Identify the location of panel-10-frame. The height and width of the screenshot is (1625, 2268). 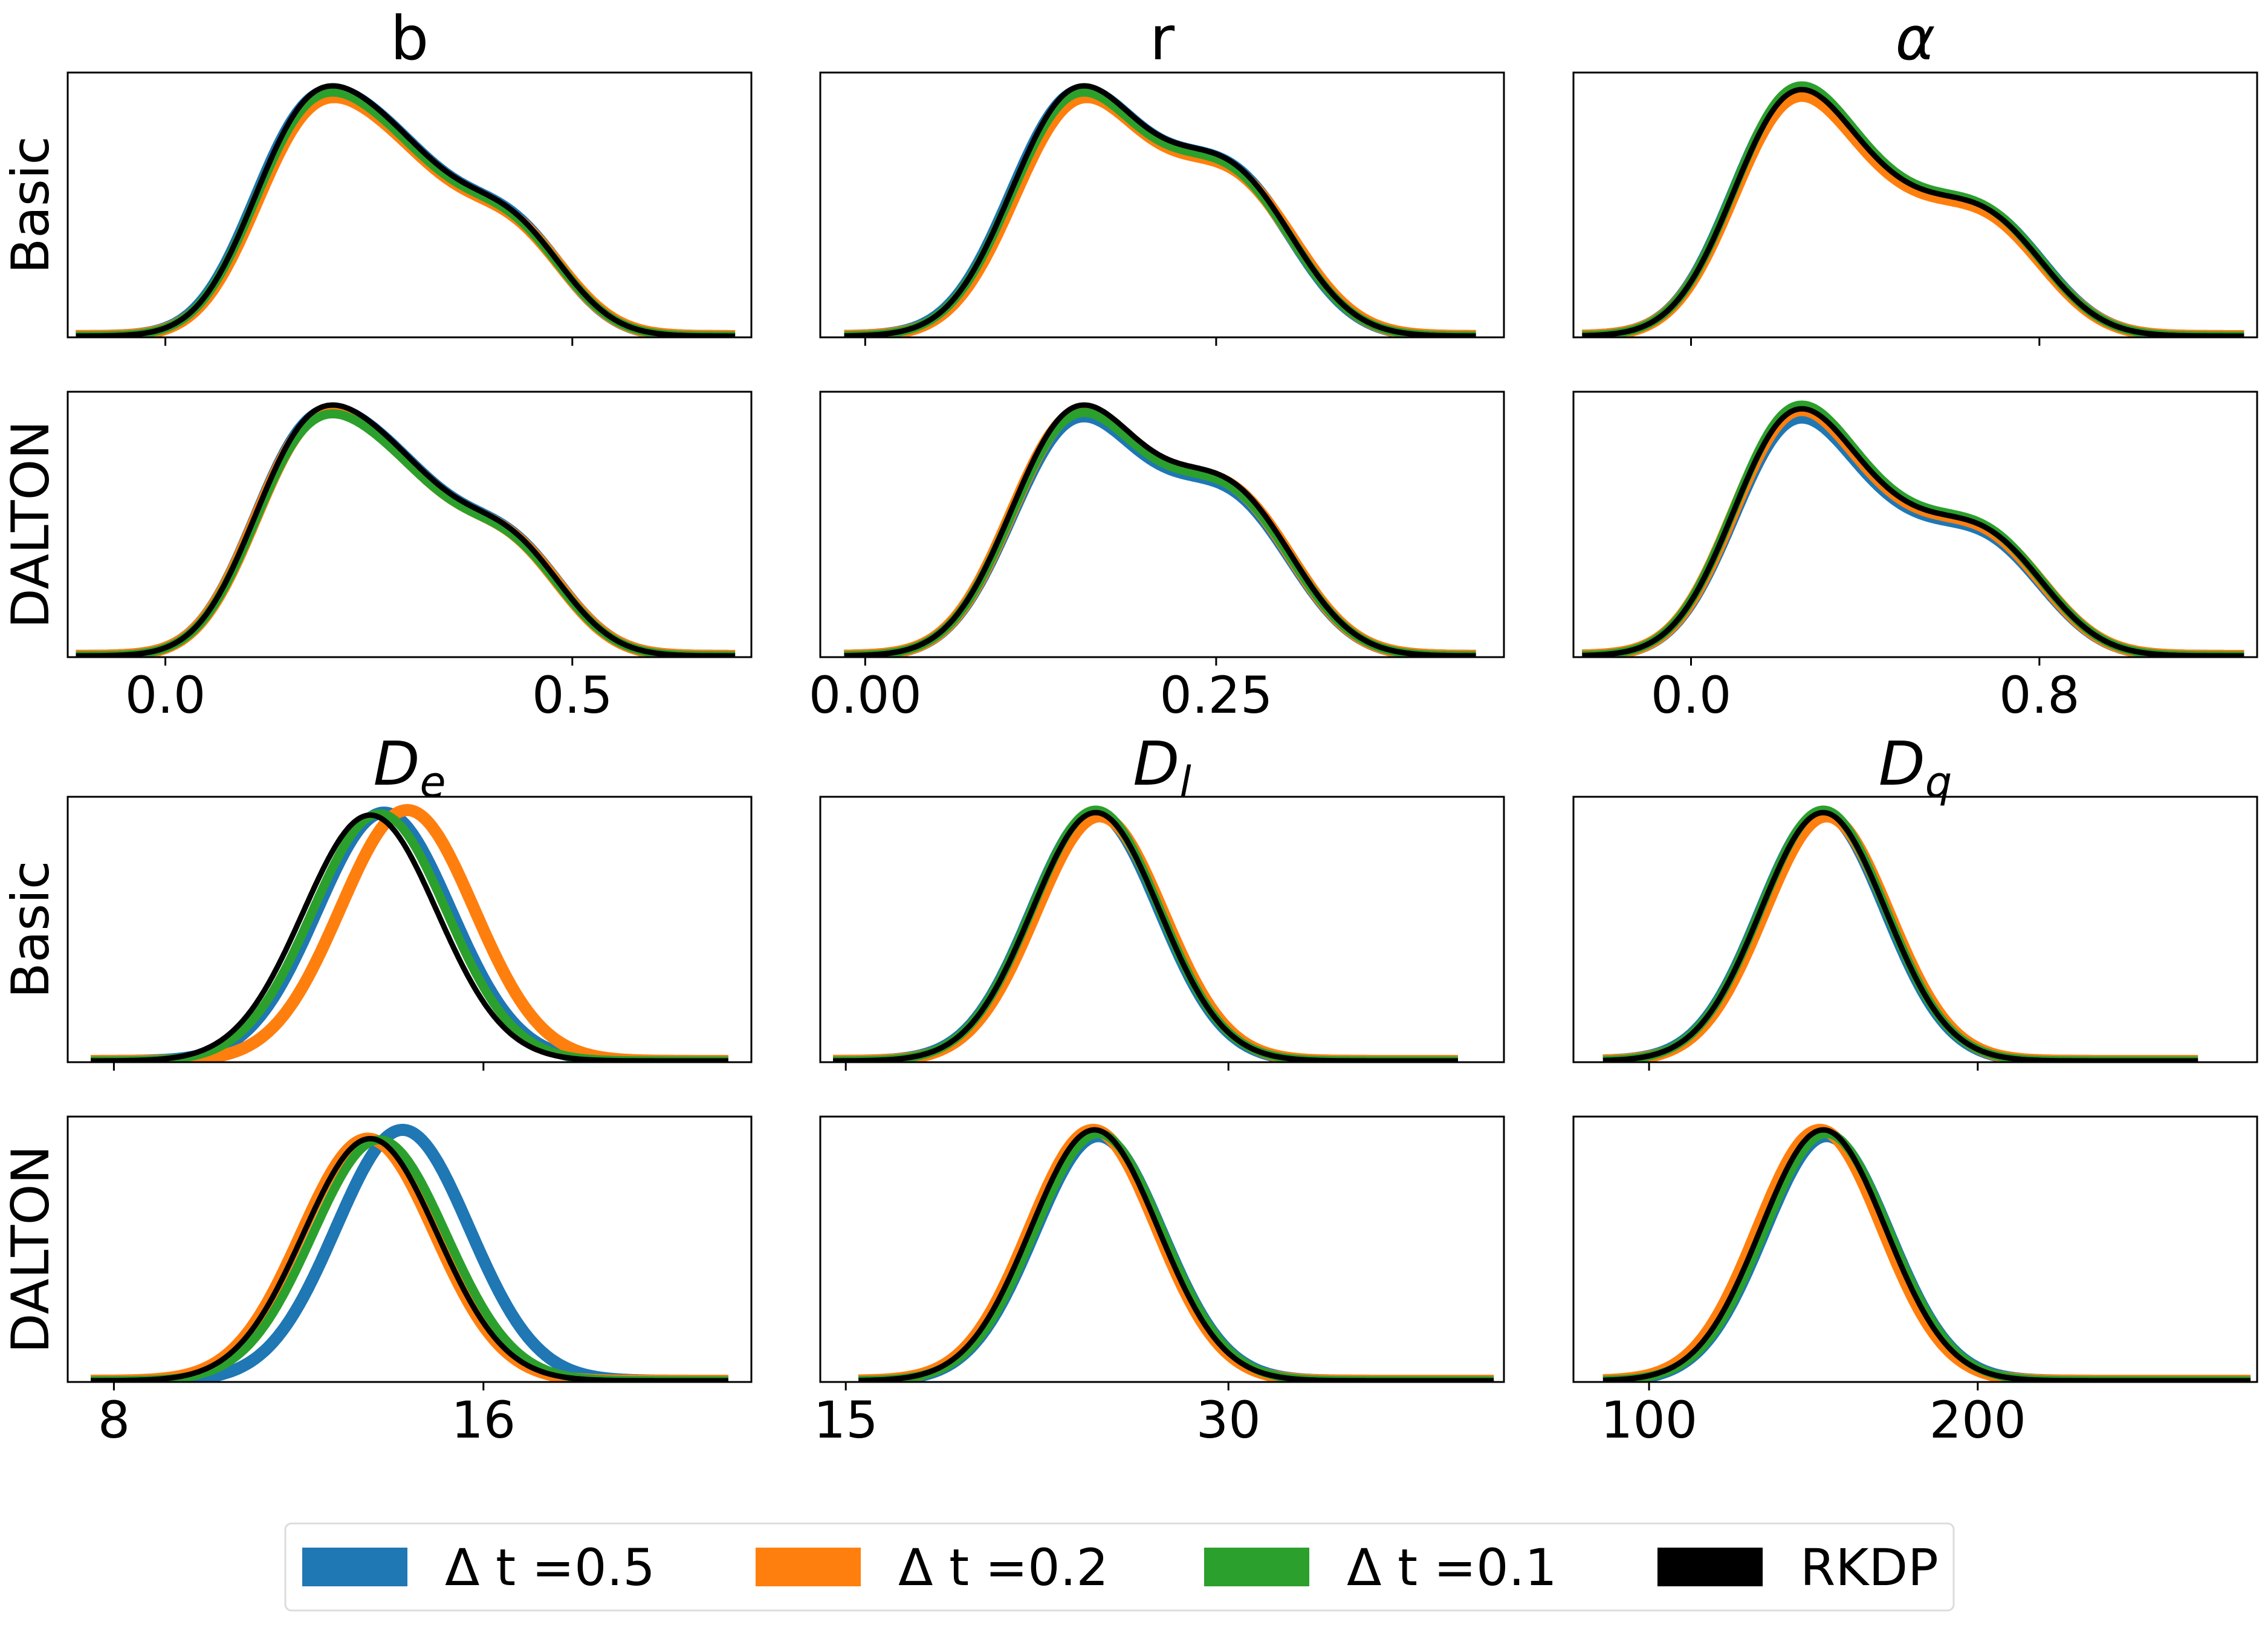
(409, 1249).